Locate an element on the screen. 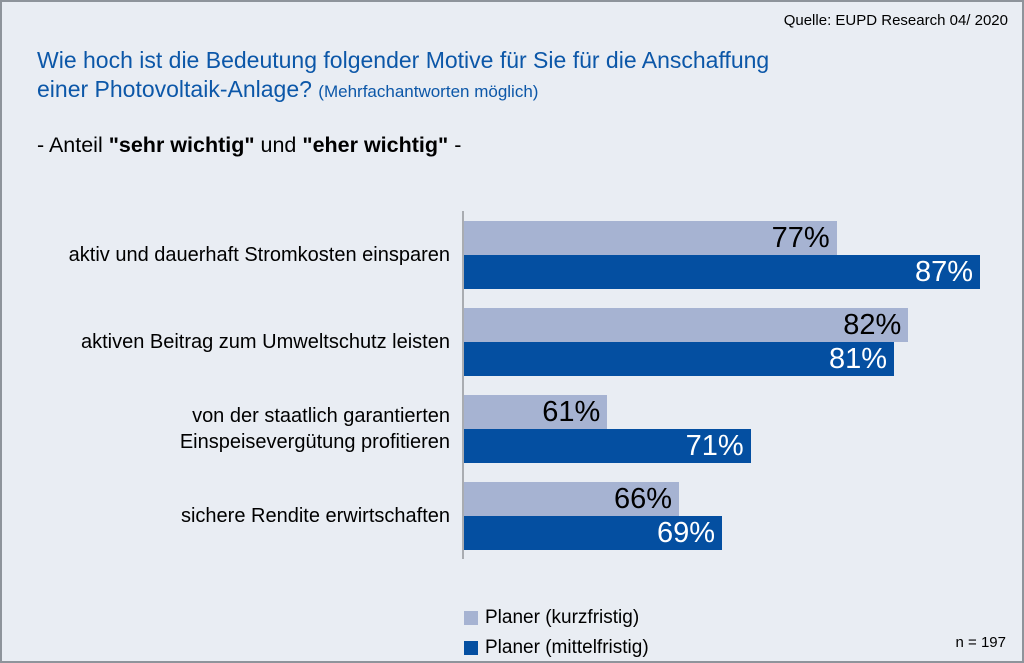  value-label: 61% is located at coordinates (571, 412).